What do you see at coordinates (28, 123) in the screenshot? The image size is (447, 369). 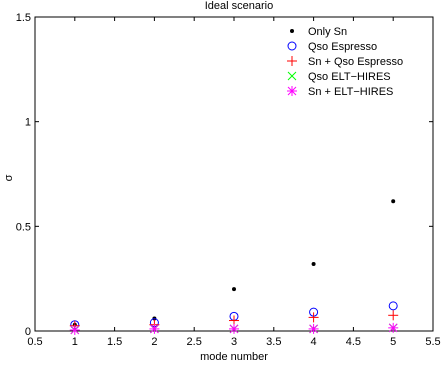 I see `y-tick-label: 1` at bounding box center [28, 123].